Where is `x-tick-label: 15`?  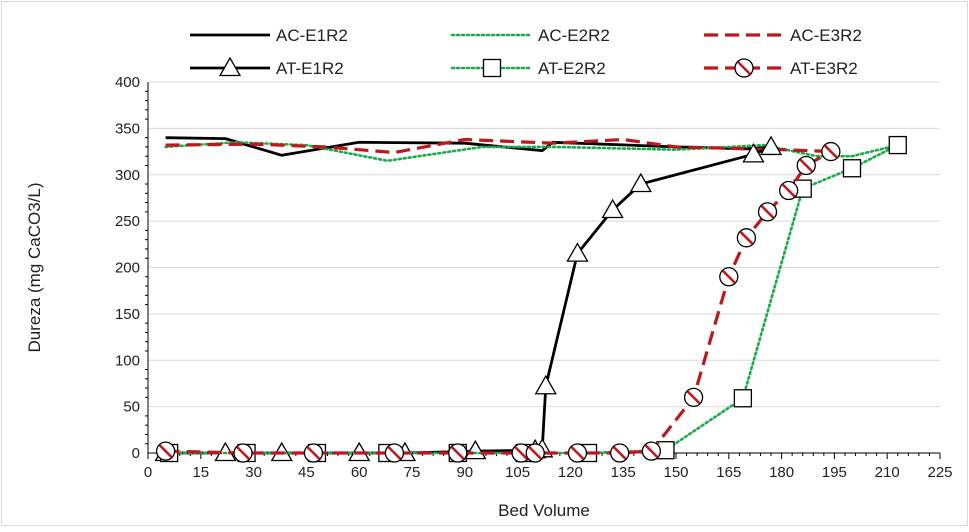 x-tick-label: 15 is located at coordinates (200, 472).